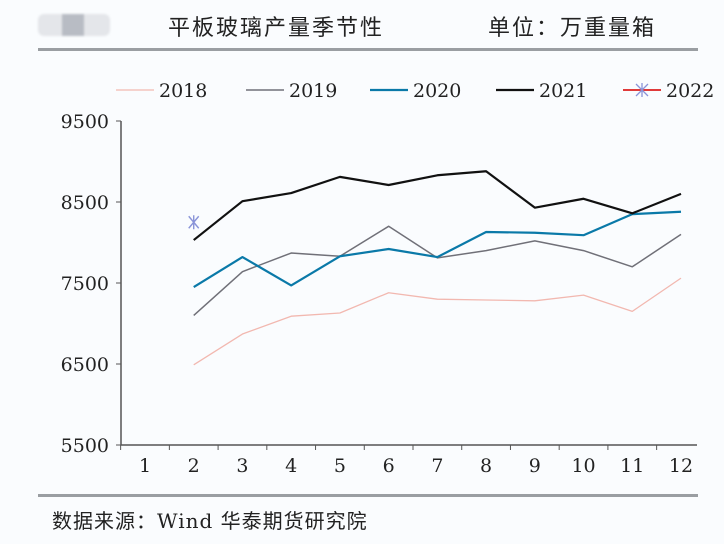 This screenshot has width=724, height=544. Describe the element at coordinates (642, 90) in the screenshot. I see `asterisk-marker-icon` at that location.